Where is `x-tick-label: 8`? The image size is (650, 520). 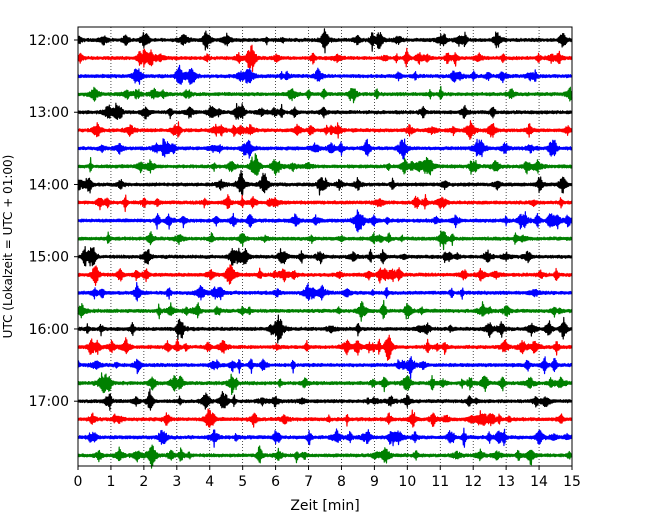
x-tick-label: 8 is located at coordinates (341, 482).